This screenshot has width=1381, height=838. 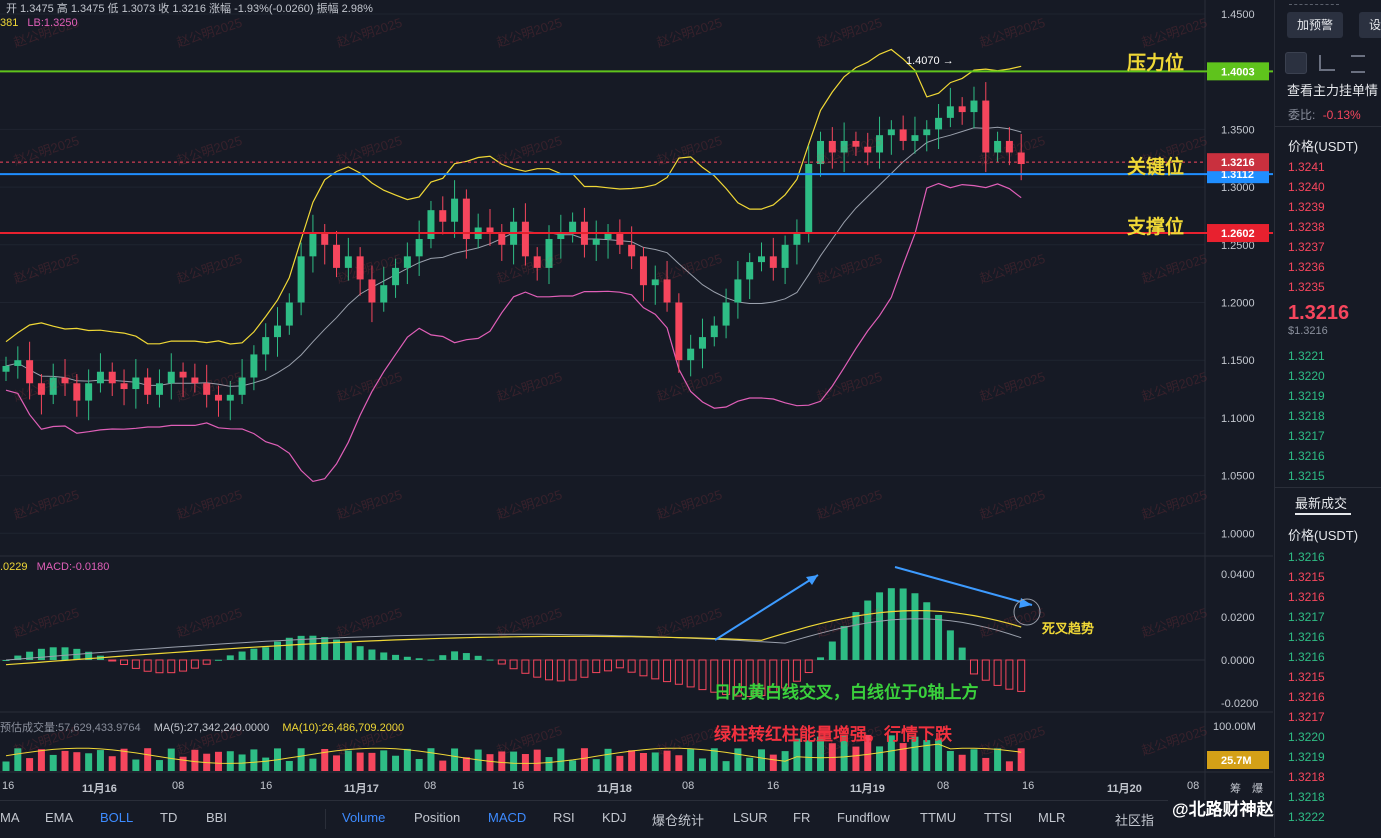 What do you see at coordinates (1257, 789) in the screenshot?
I see `time-axis-extra: 爆` at bounding box center [1257, 789].